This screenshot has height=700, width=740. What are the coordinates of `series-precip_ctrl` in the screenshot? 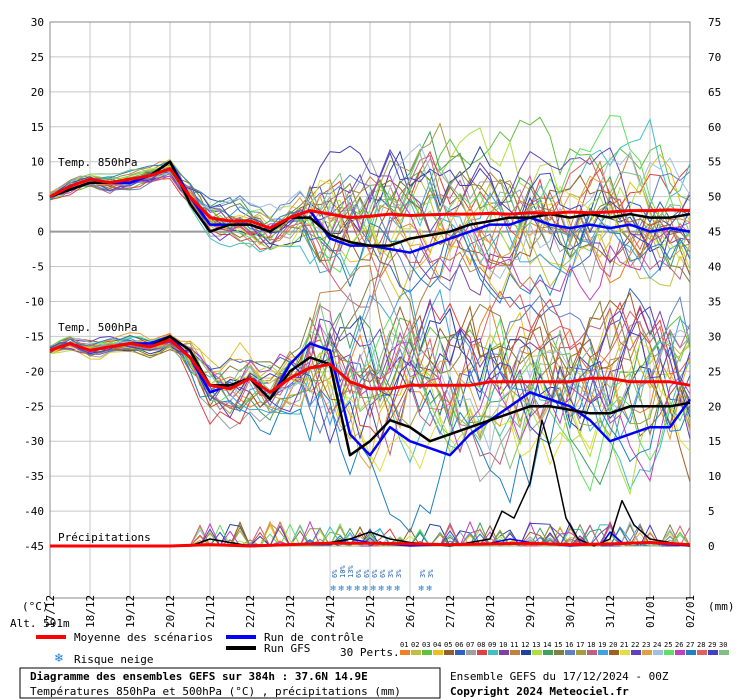 It's located at (370, 539).